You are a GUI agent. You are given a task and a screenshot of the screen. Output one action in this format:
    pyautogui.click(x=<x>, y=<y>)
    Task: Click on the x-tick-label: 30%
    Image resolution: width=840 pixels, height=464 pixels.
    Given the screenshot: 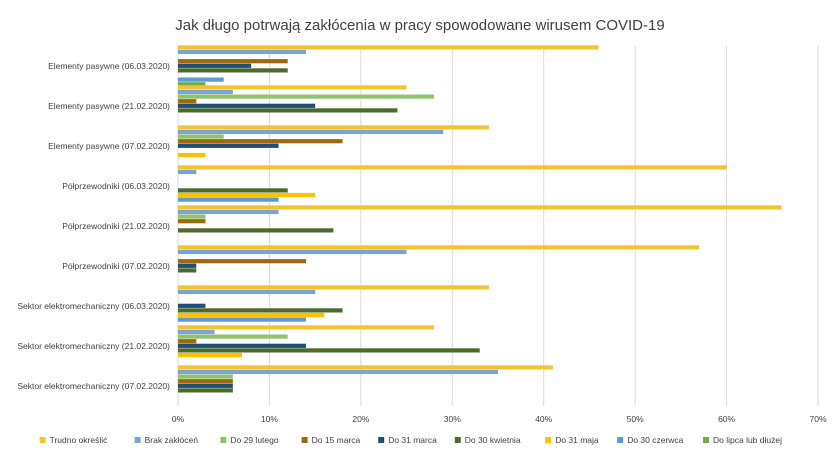 What is the action you would take?
    pyautogui.click(x=452, y=419)
    